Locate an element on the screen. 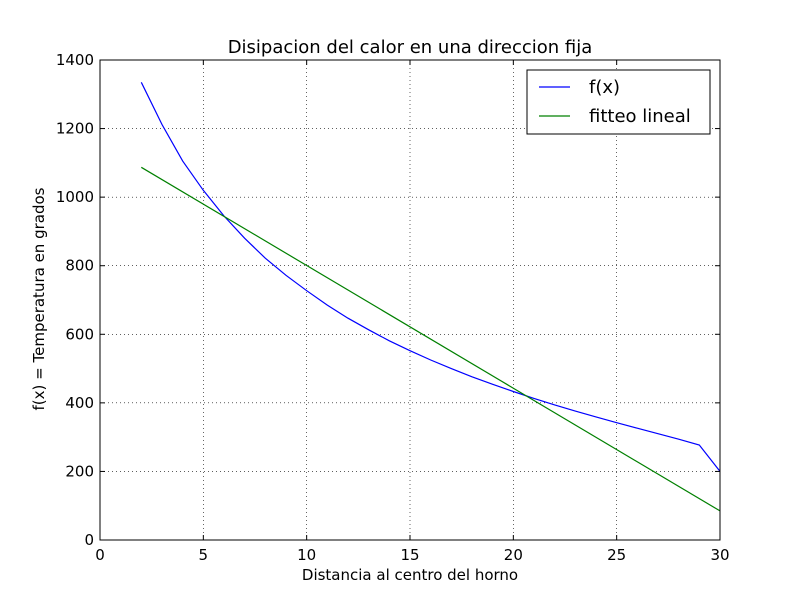 The width and height of the screenshot is (800, 600). x-axis-label: Distancia al centro del horno is located at coordinates (410, 575).